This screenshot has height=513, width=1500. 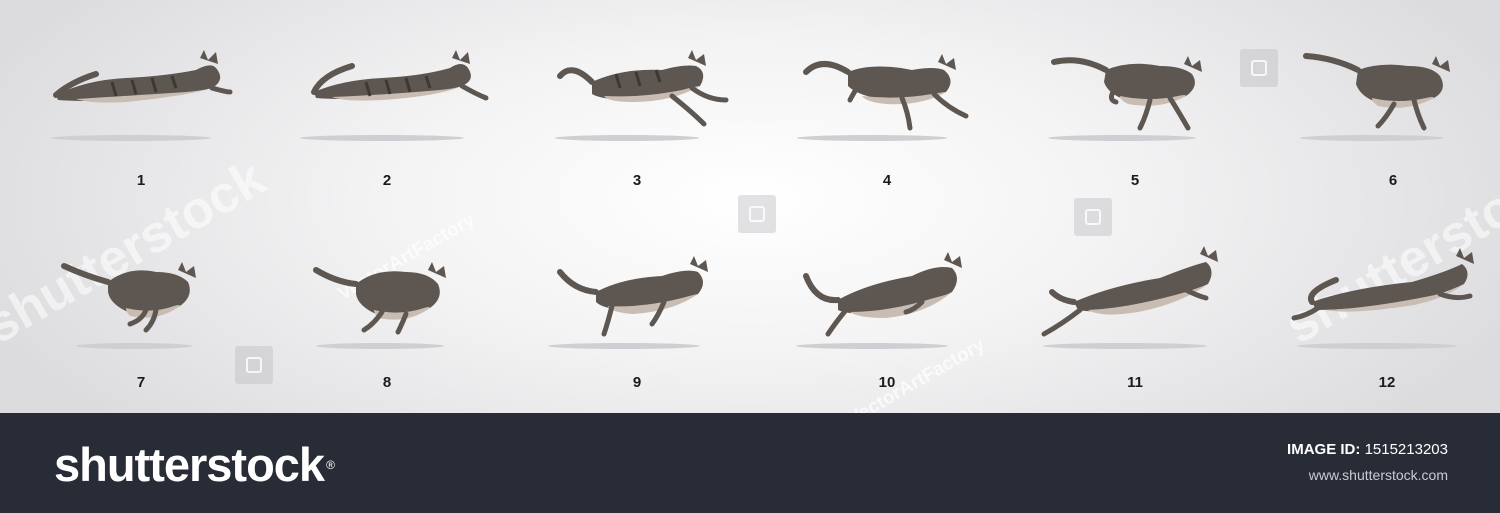 What do you see at coordinates (141, 103) in the screenshot?
I see `frame-1: 1` at bounding box center [141, 103].